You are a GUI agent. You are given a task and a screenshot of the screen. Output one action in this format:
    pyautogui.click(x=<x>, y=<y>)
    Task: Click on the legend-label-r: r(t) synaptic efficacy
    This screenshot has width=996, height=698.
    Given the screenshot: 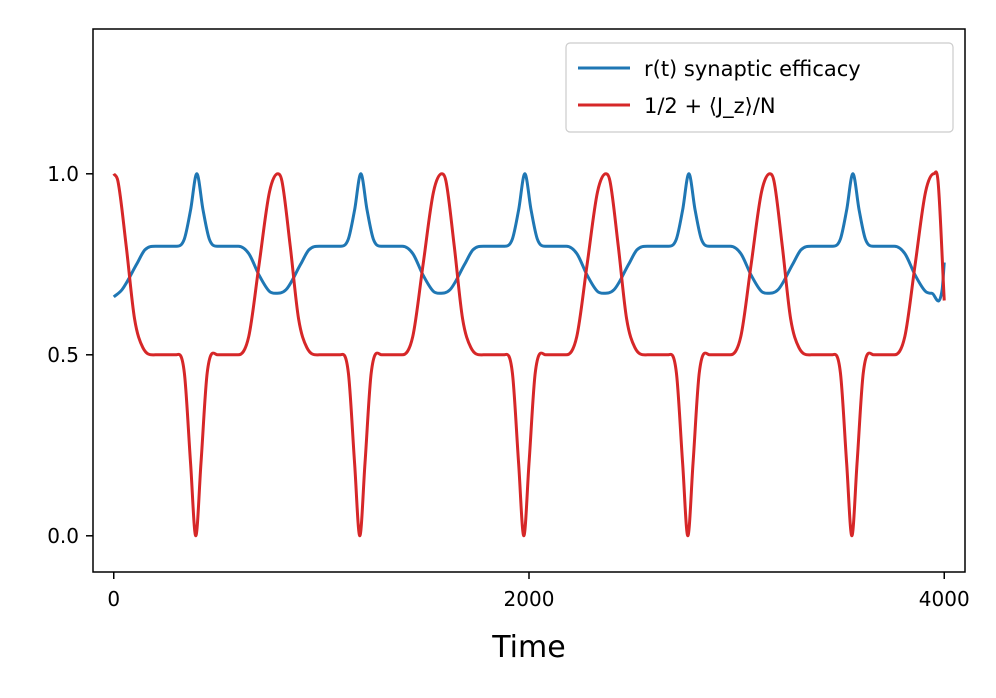 What is the action you would take?
    pyautogui.click(x=752, y=69)
    